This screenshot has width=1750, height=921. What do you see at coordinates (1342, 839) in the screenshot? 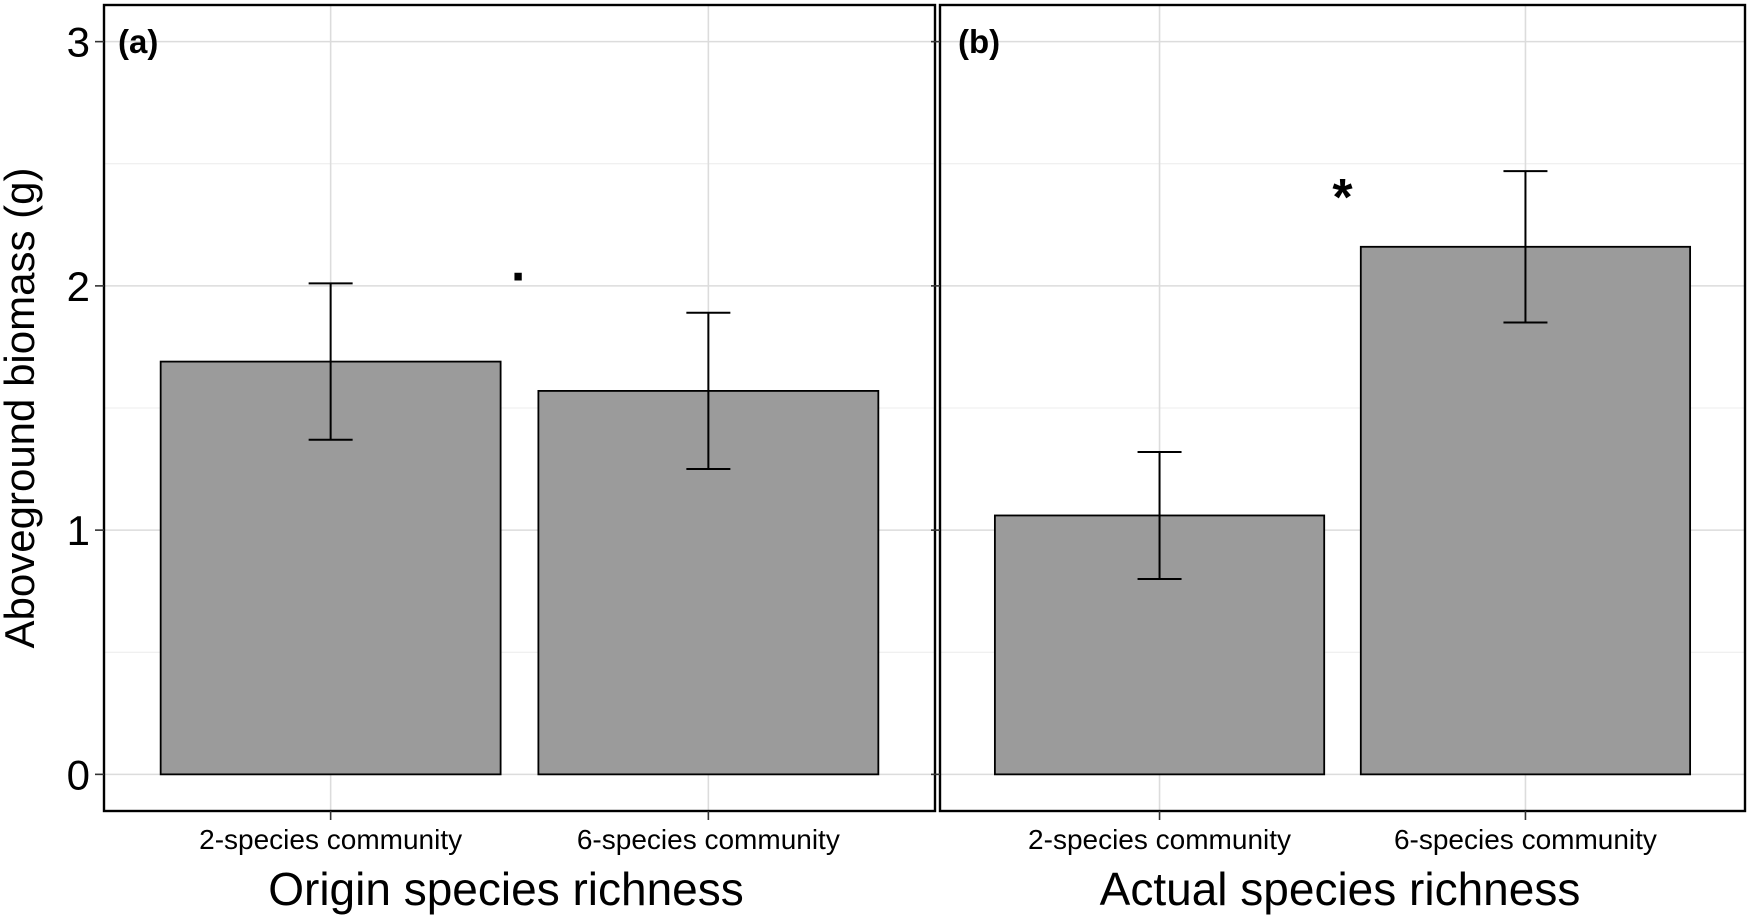
I see `panel-b-tick-labels: 2-species community 6-species community` at bounding box center [1342, 839].